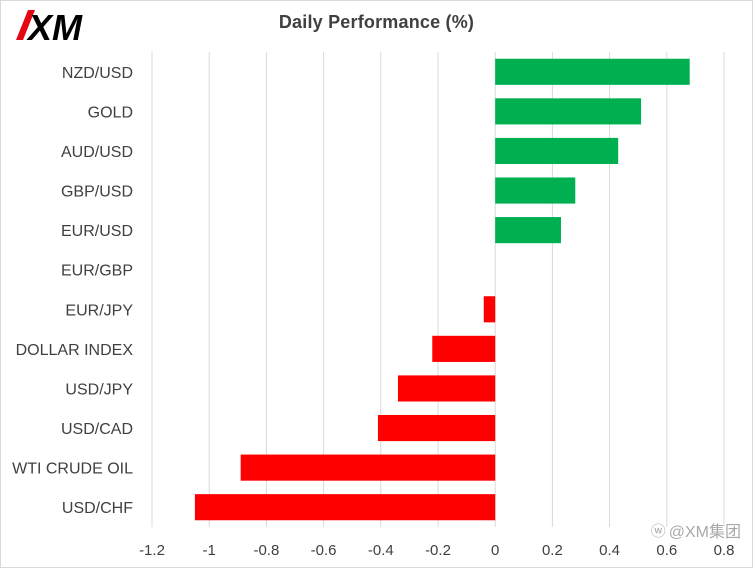 The image size is (753, 568). I want to click on watermark: ⓦ @XM集团, so click(696, 530).